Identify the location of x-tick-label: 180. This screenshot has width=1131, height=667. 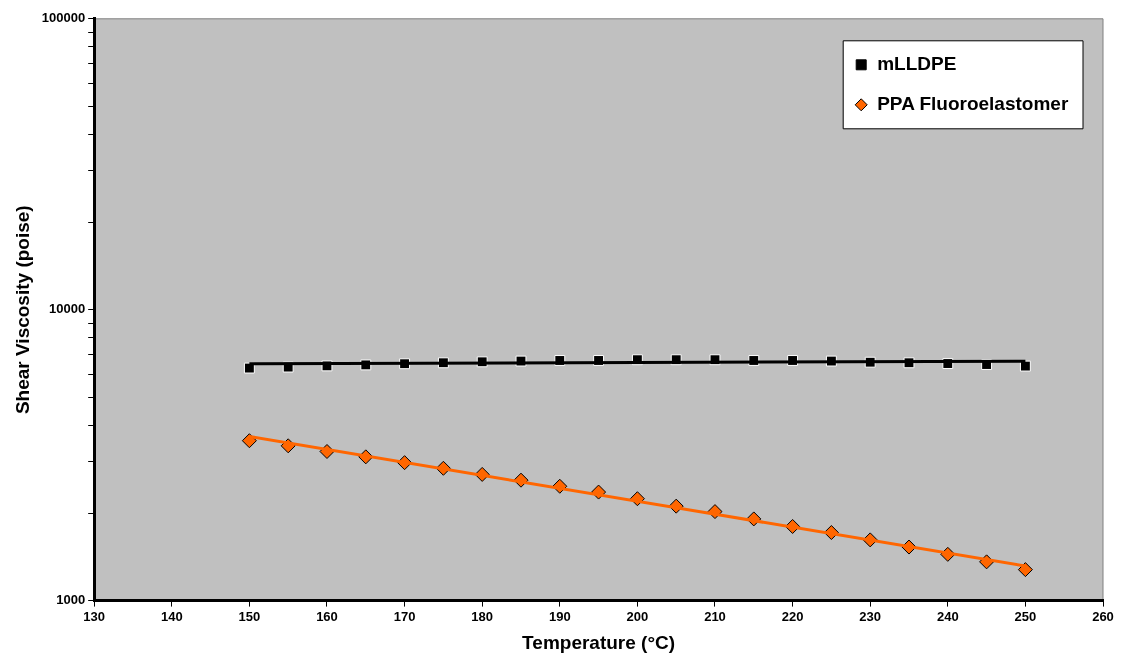
(482, 616).